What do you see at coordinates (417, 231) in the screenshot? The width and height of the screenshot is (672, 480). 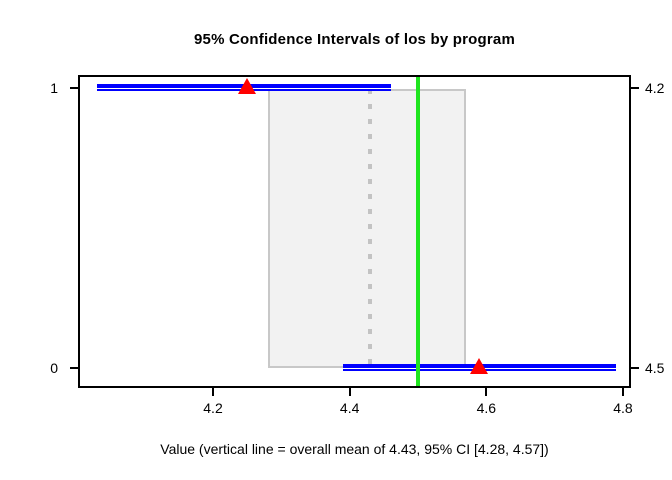 I see `reference-line` at bounding box center [417, 231].